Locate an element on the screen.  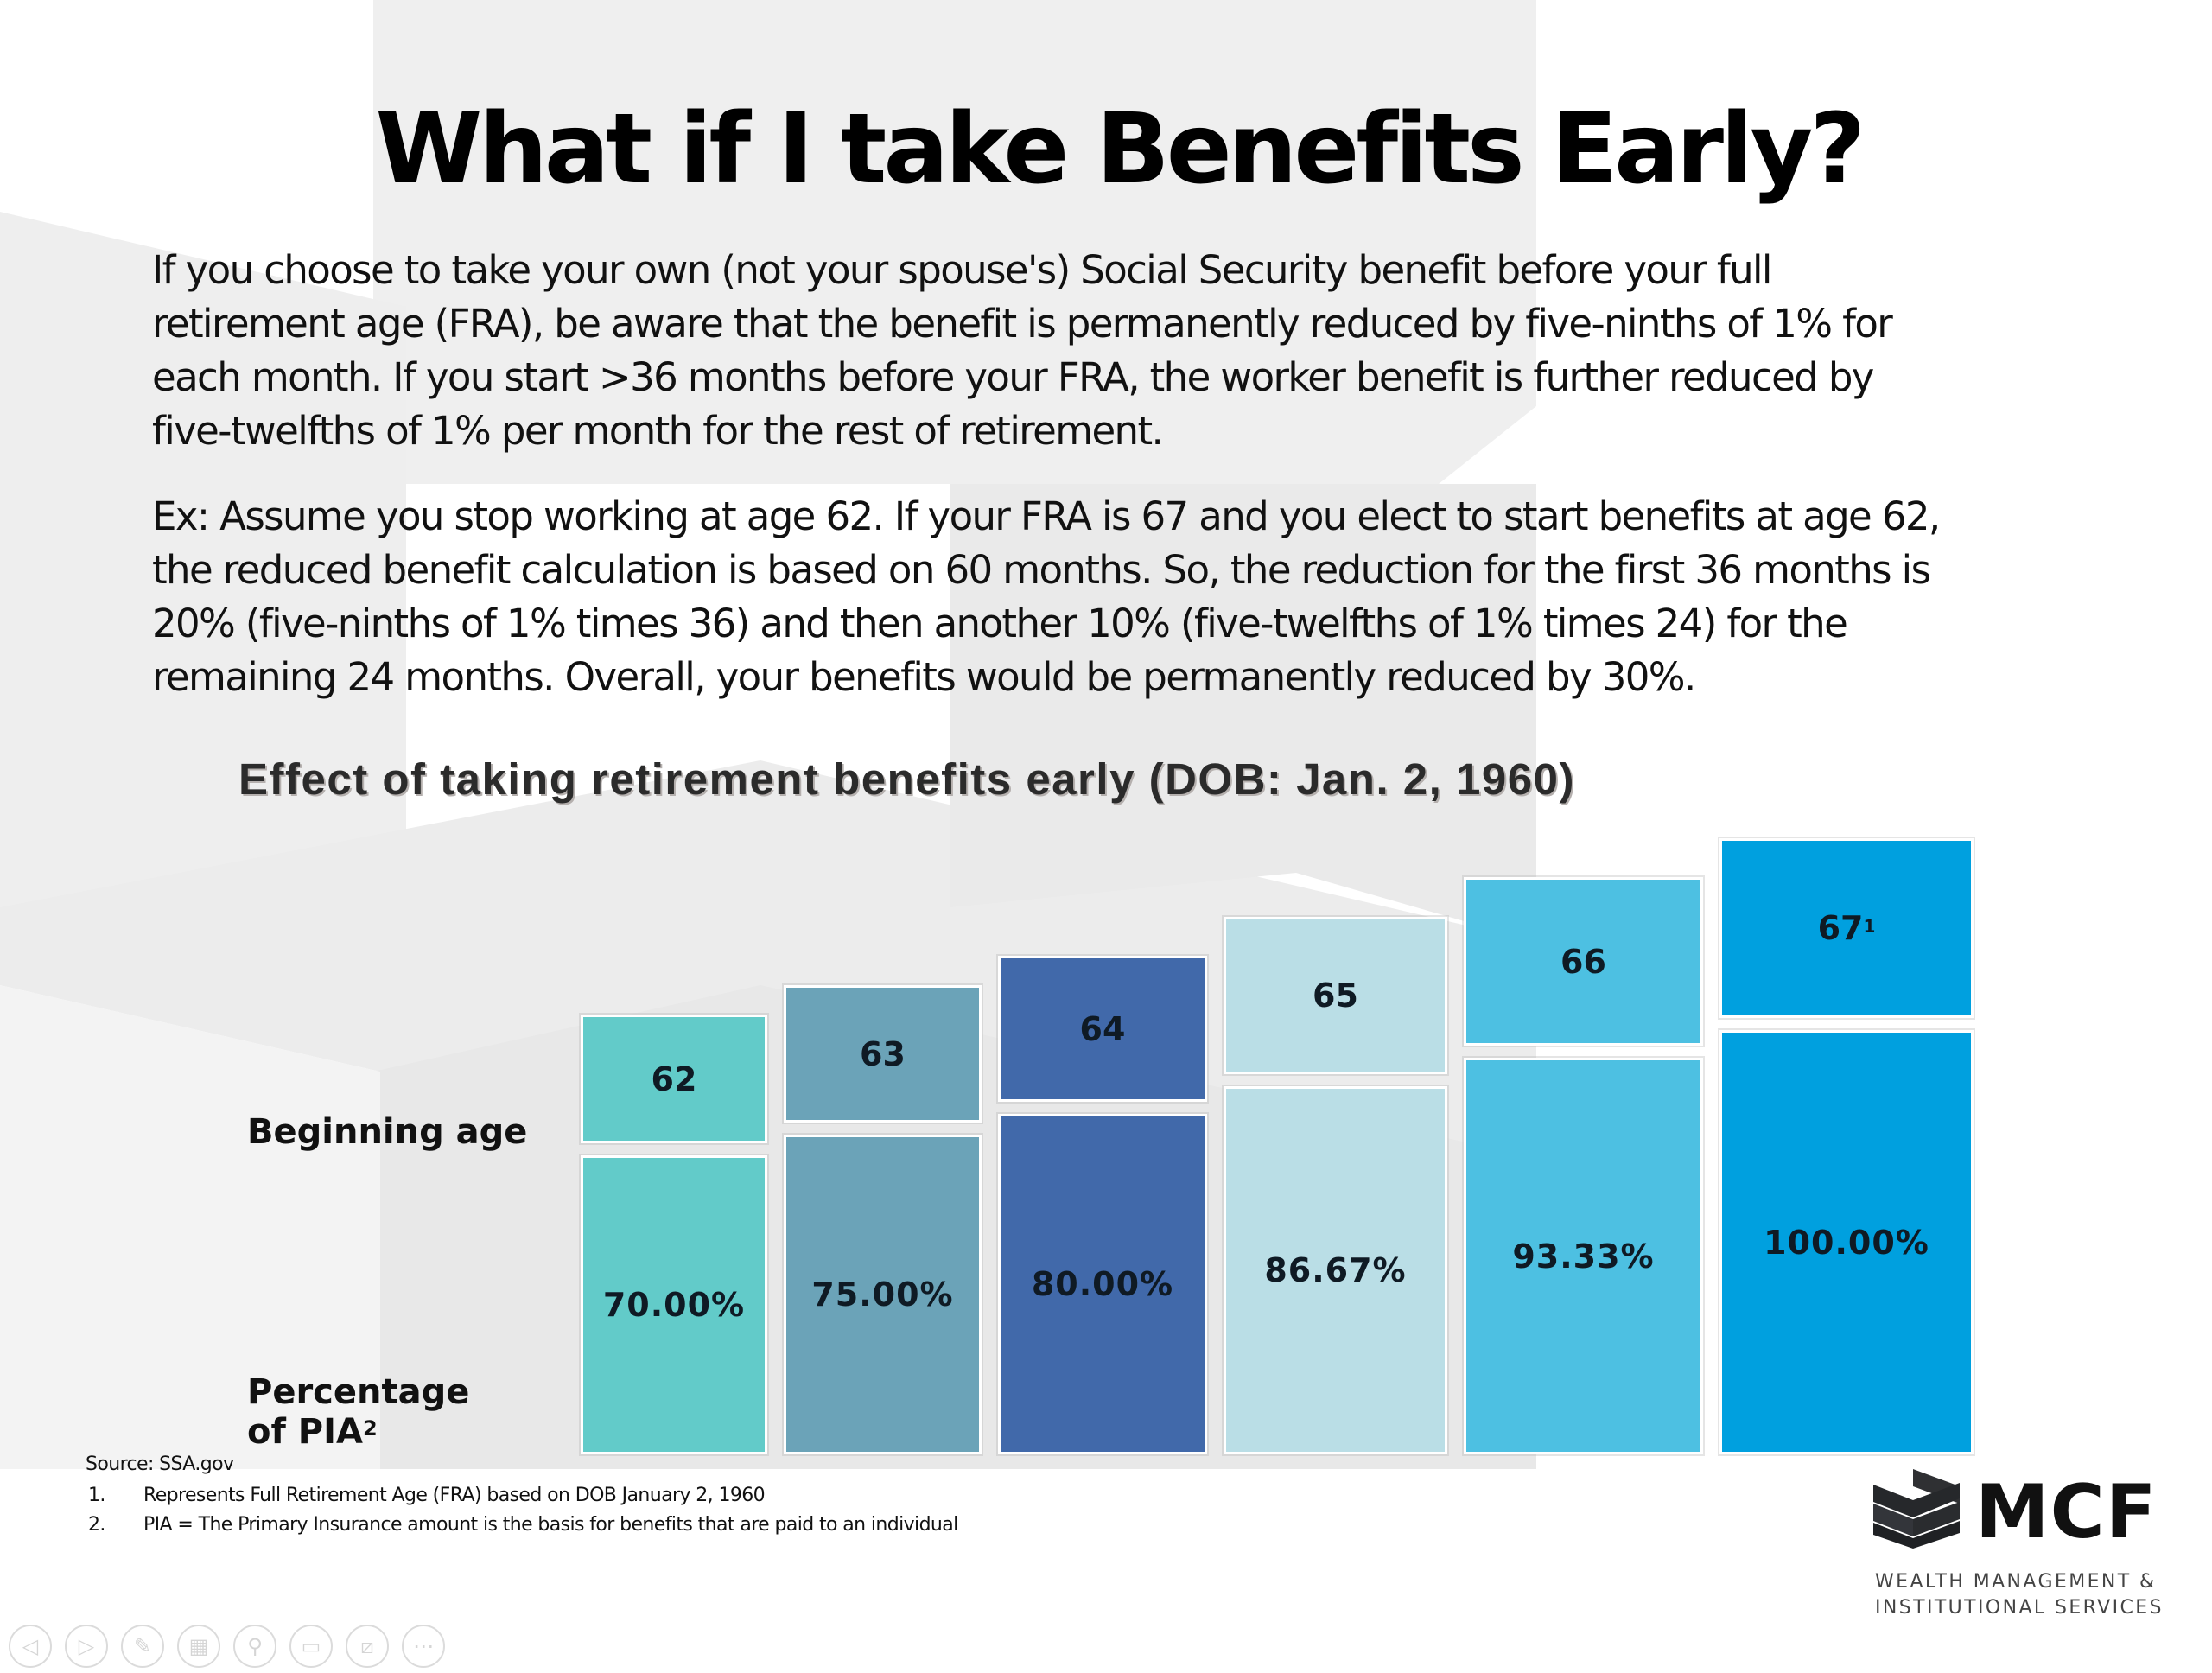
category-label: 62 is located at coordinates (674, 1078).